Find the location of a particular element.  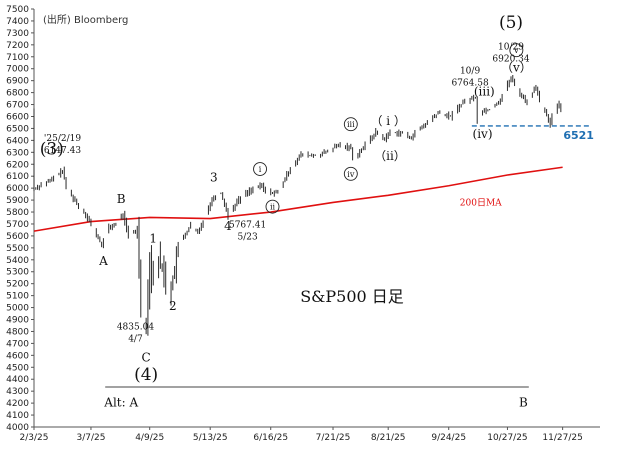

annotation-oct9-line1: 10/9 is located at coordinates (470, 71).